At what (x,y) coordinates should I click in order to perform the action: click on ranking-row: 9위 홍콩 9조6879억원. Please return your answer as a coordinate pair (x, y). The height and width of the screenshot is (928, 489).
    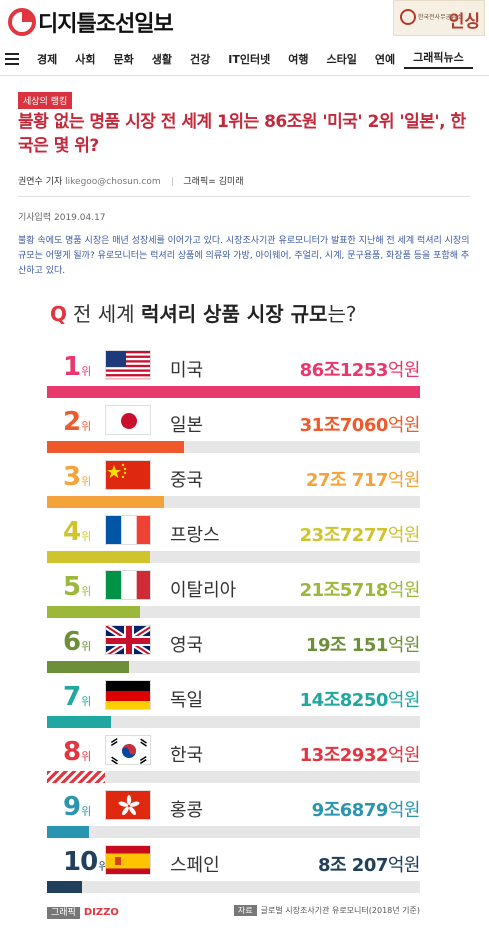
    Looking at the image, I should click on (234, 814).